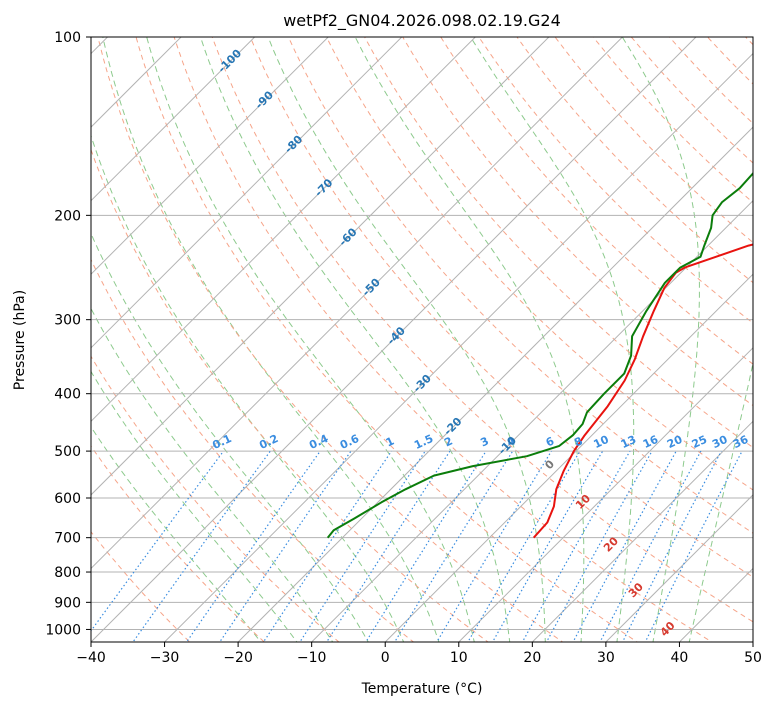  I want to click on y-tick-label: 300, so click(67, 321).